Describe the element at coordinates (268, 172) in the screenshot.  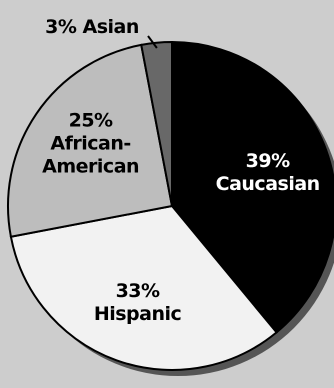
I see `slice-label-caucasian: 39% Caucasian` at that location.